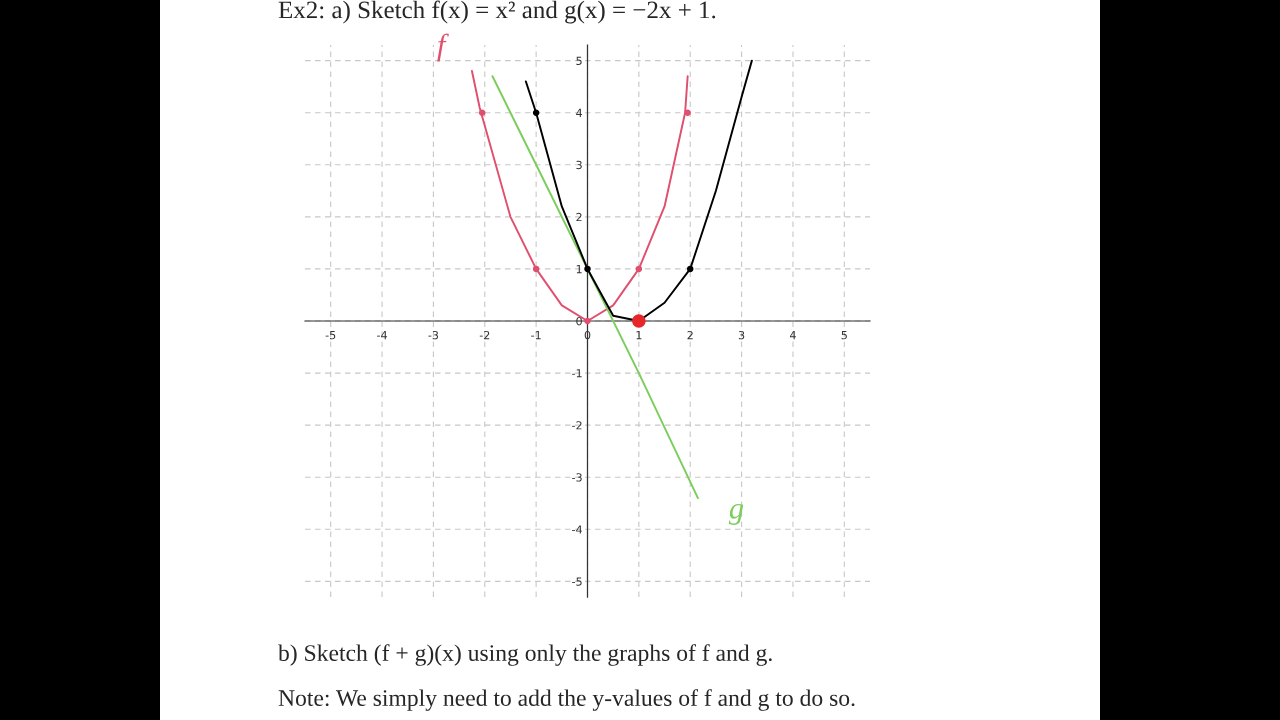 Image resolution: width=1280 pixels, height=720 pixels. What do you see at coordinates (595, 287) in the screenshot?
I see `line-series` at bounding box center [595, 287].